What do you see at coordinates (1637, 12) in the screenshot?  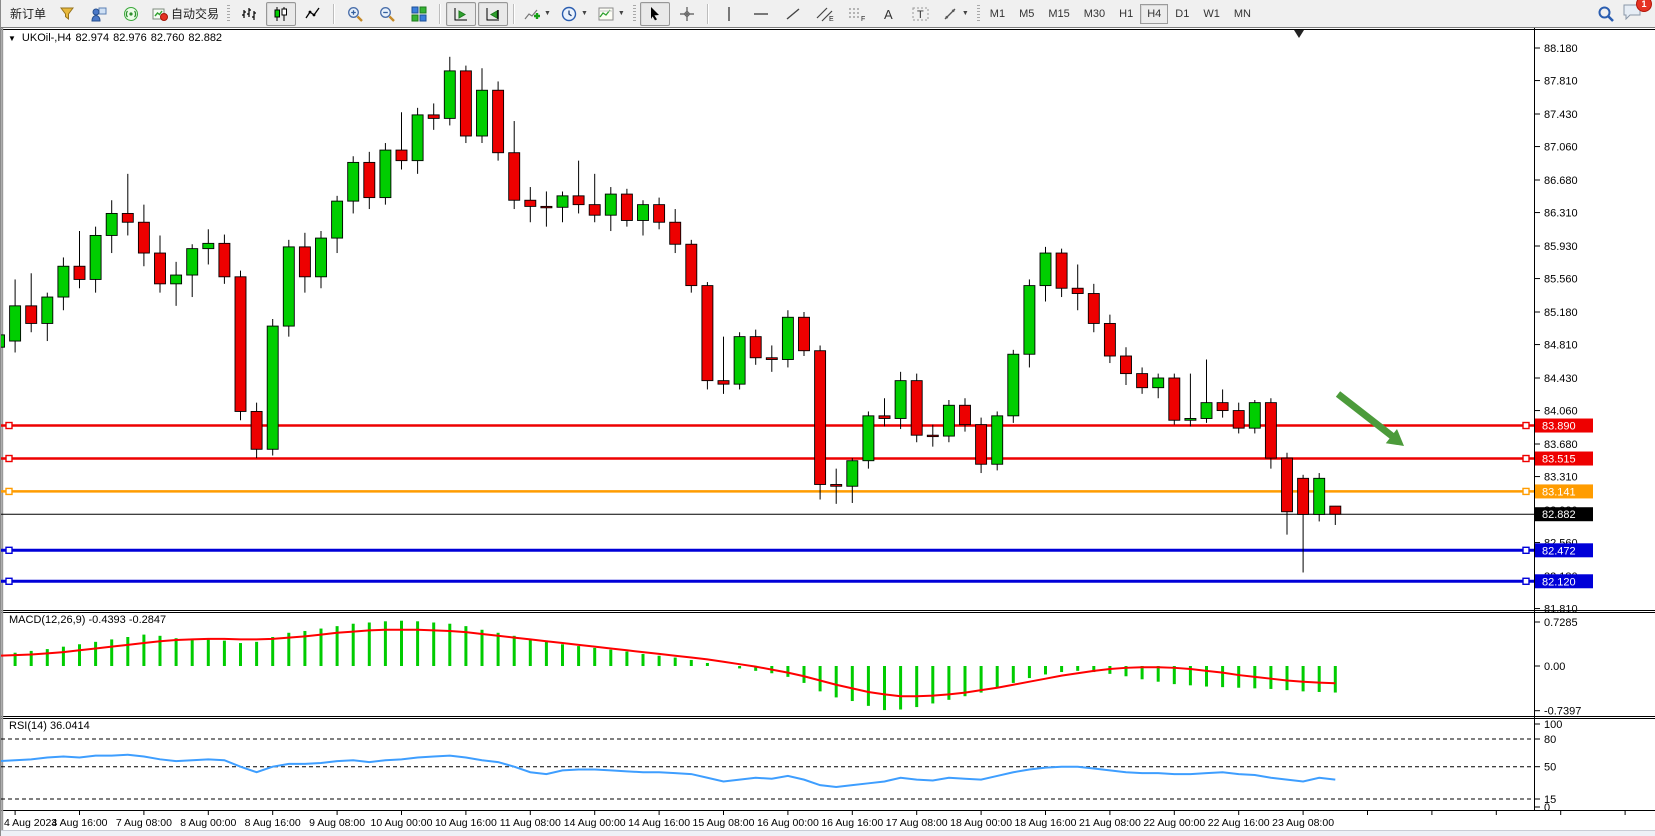 I see `notifications-button: 1` at bounding box center [1637, 12].